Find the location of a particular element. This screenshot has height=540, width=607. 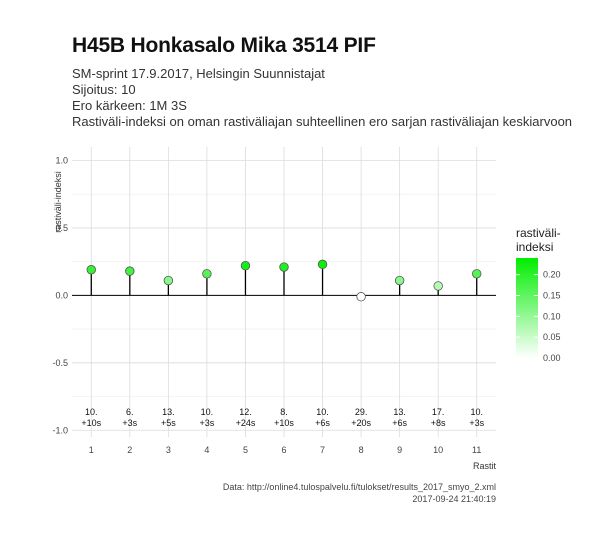

x-tick-label: 2 is located at coordinates (129, 450).